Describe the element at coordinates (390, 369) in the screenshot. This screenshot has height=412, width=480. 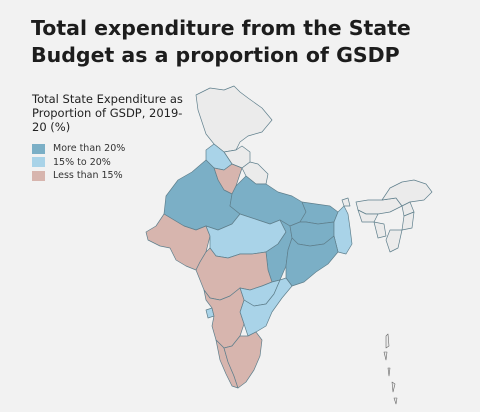
I see `region-andaman-nicobar` at that location.